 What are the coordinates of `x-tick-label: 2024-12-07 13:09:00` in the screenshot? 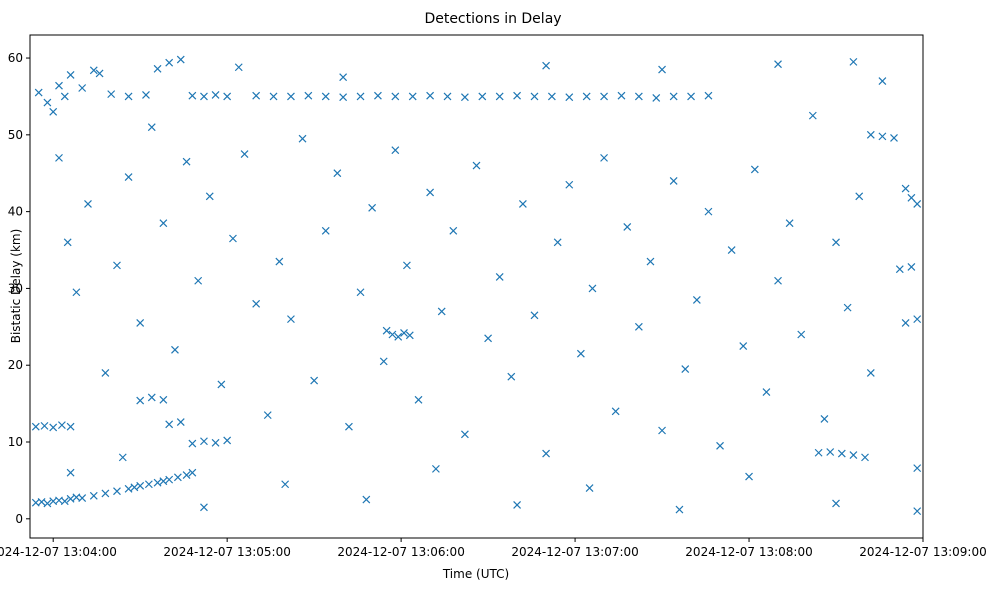 It's located at (922, 552).